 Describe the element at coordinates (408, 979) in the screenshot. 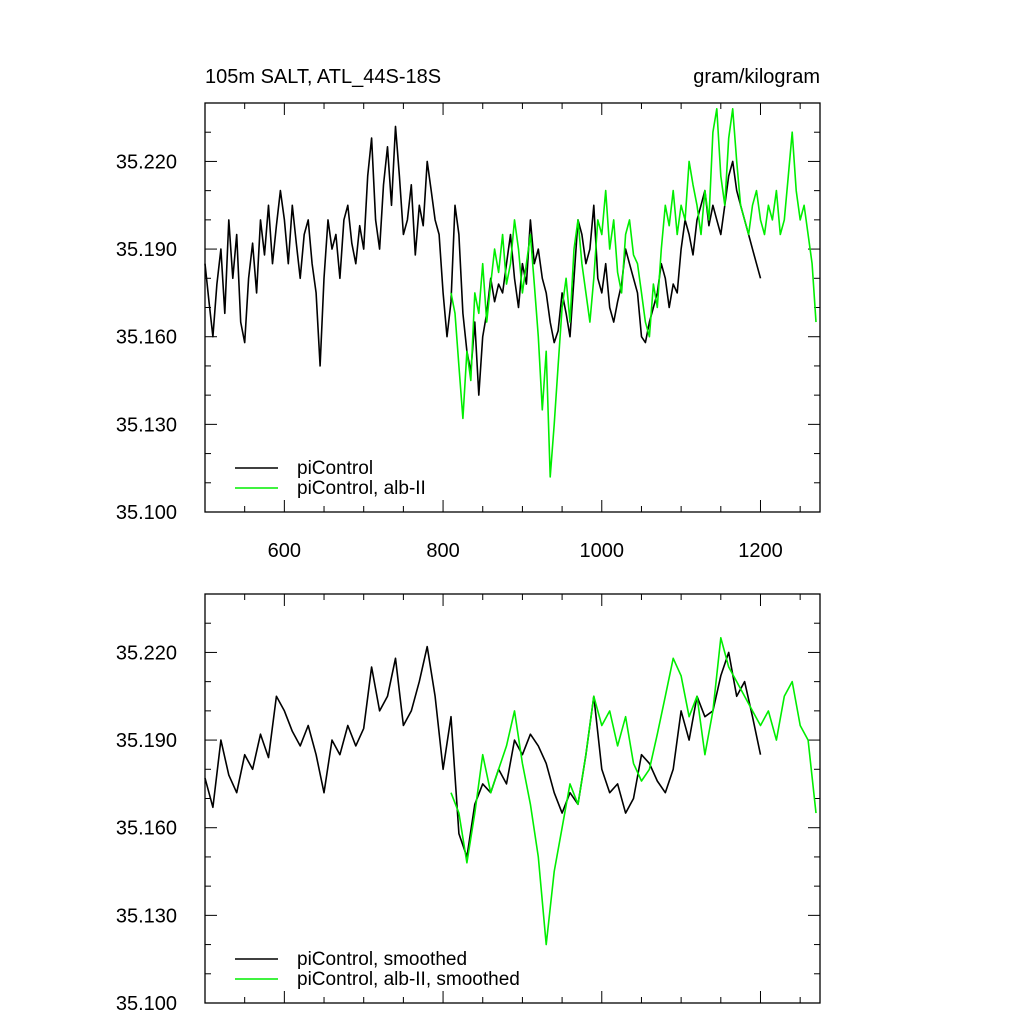

I see `legend-label-2: piControl, alb-II, smoothed` at that location.